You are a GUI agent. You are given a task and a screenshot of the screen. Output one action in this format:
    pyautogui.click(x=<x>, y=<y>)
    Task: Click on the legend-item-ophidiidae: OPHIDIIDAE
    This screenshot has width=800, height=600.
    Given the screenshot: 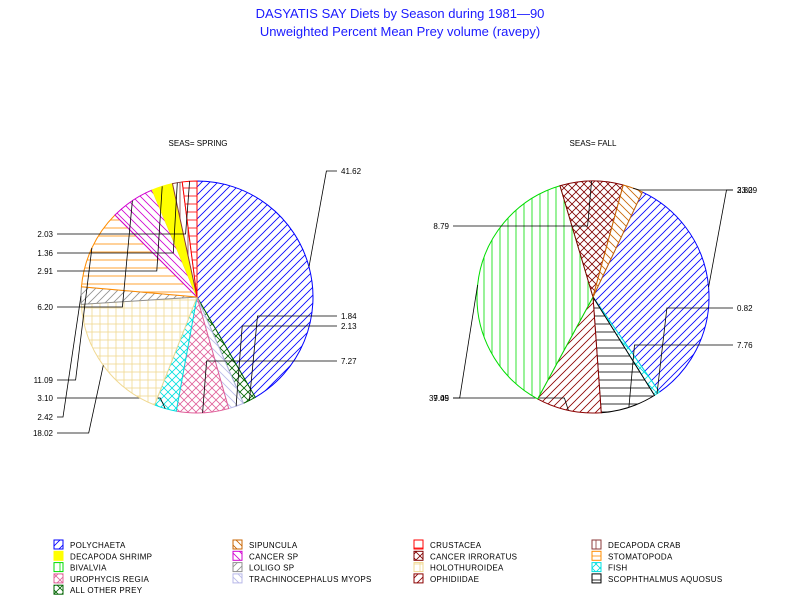 What is the action you would take?
    pyautogui.click(x=446, y=578)
    